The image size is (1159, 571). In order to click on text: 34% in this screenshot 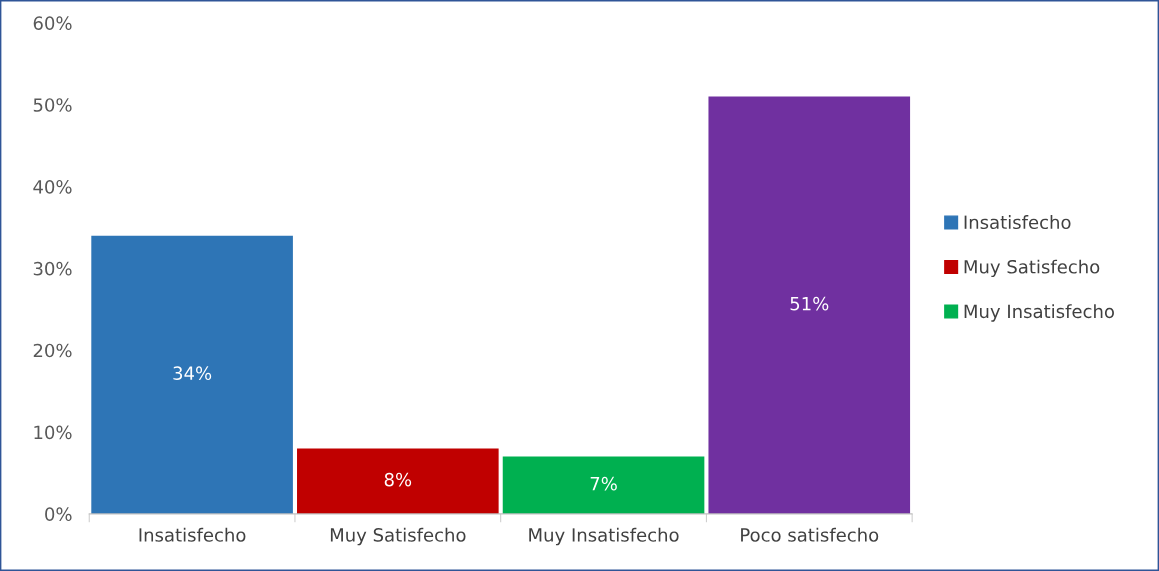, I will do `click(192, 373)`.